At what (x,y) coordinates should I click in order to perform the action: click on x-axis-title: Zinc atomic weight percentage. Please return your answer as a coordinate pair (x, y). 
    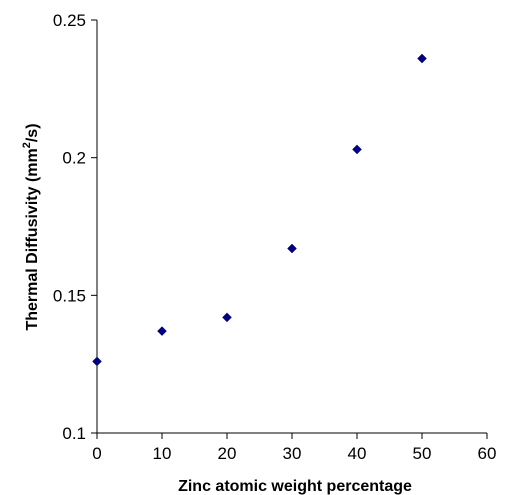
    Looking at the image, I should click on (295, 486).